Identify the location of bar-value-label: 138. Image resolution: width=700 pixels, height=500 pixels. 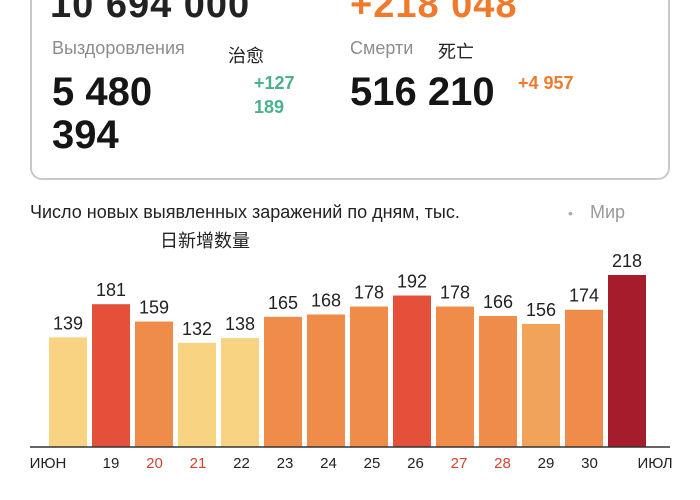
(240, 324).